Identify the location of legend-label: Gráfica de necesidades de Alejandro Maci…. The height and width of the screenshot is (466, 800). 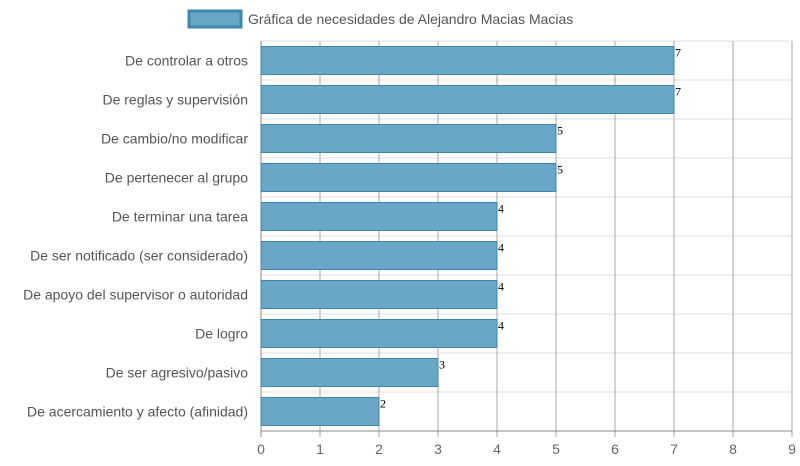
(410, 19).